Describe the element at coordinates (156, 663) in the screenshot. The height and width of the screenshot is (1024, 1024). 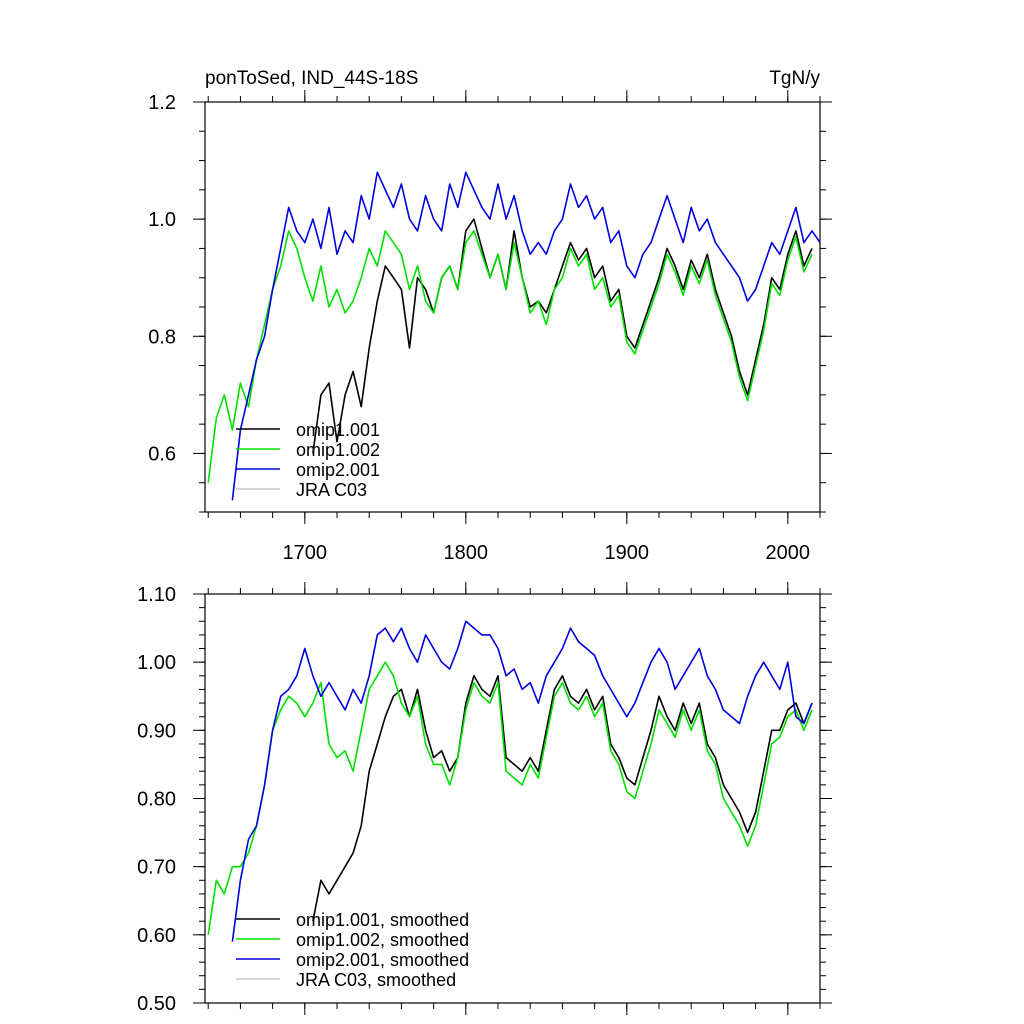
I see `panel2-y-tick-label: 1.00` at that location.